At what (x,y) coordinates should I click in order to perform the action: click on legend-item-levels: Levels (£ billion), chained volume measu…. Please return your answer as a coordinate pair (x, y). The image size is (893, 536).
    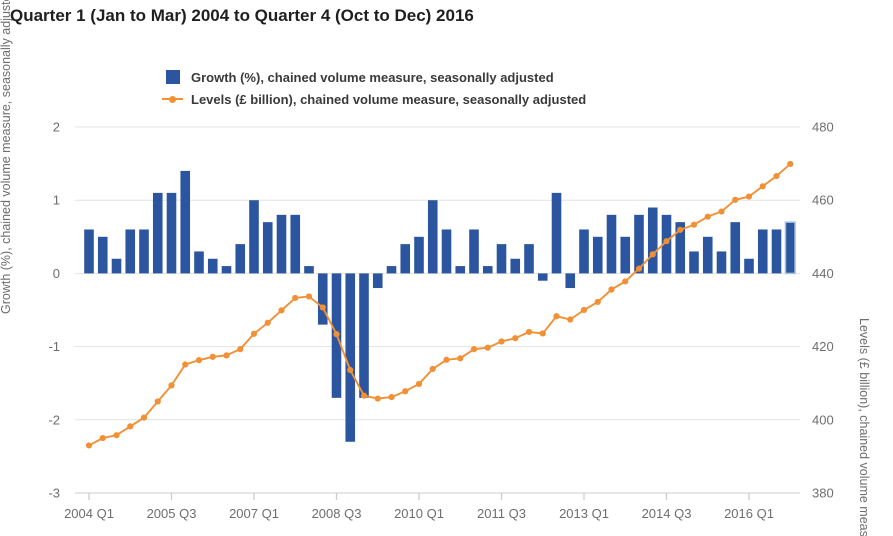
    Looking at the image, I should click on (374, 99).